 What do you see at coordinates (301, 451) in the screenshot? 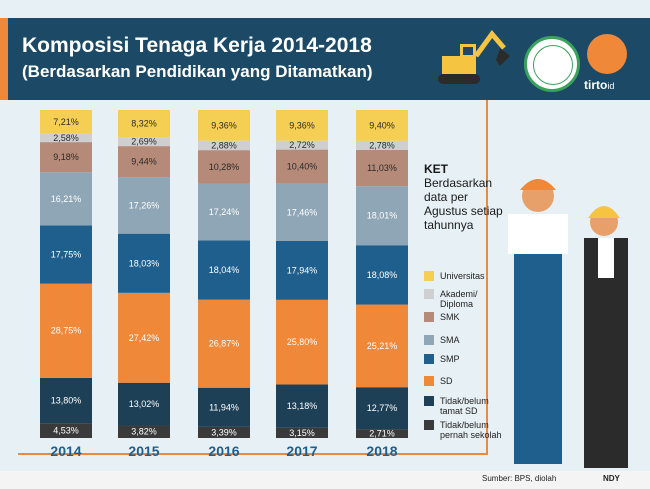
I see `x-tick-label: 2017` at bounding box center [301, 451].